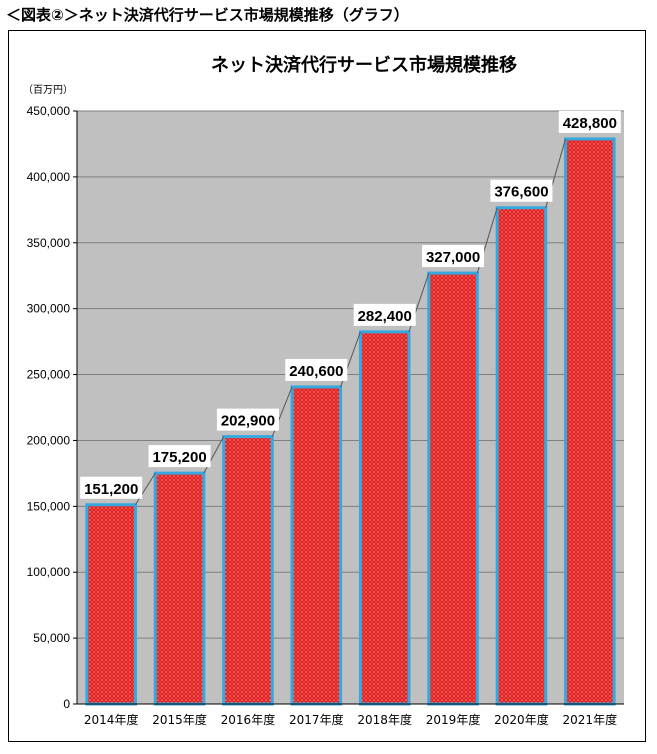  Describe the element at coordinates (66, 704) in the screenshot. I see `y-tick-label: 0` at that location.